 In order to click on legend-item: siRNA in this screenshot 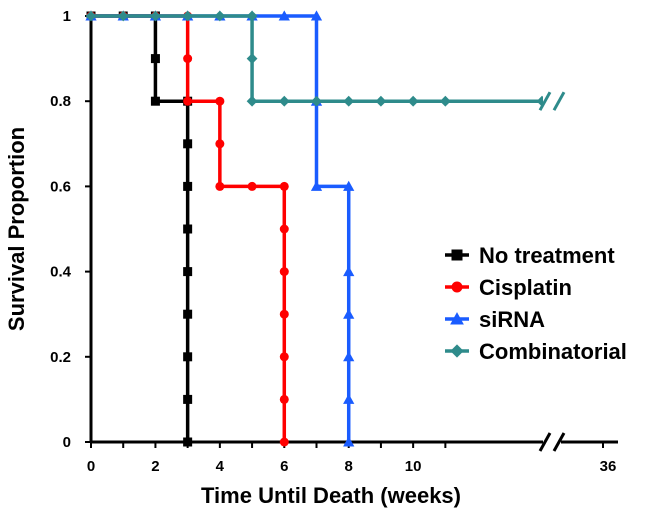, I will do `click(495, 319)`.